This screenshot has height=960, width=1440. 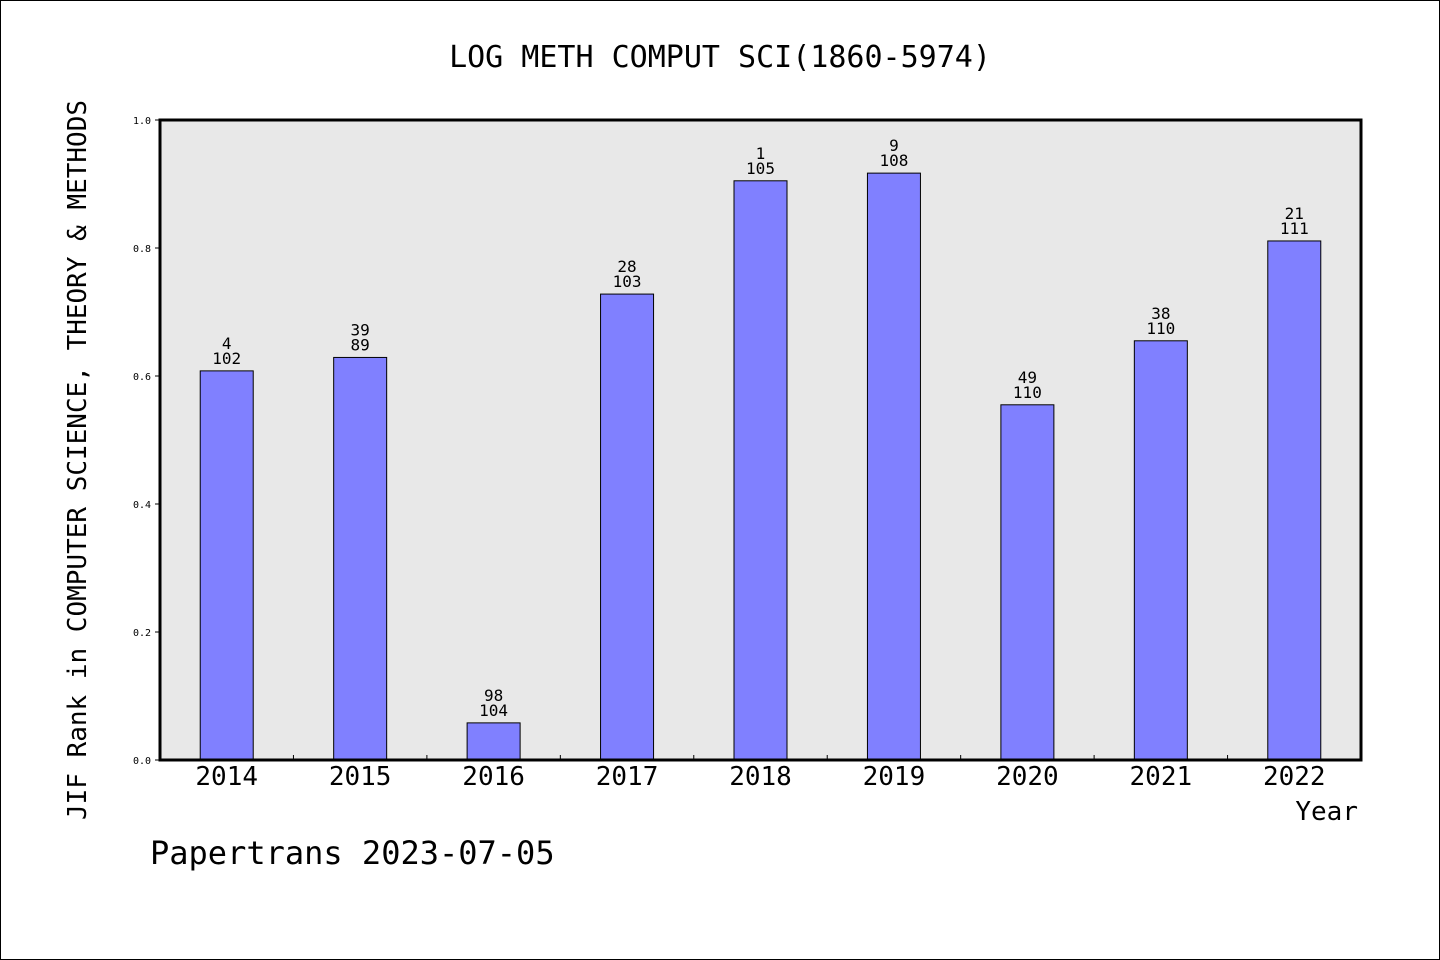 What do you see at coordinates (142, 505) in the screenshot?
I see `y-tick-label-0.4: 0.4` at bounding box center [142, 505].